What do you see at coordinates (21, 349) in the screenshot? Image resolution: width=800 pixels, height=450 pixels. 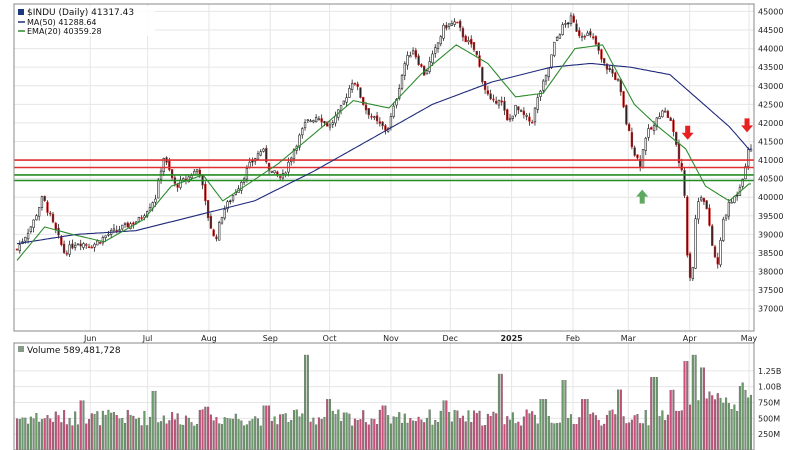 I see `volume-marker-icon` at bounding box center [21, 349].